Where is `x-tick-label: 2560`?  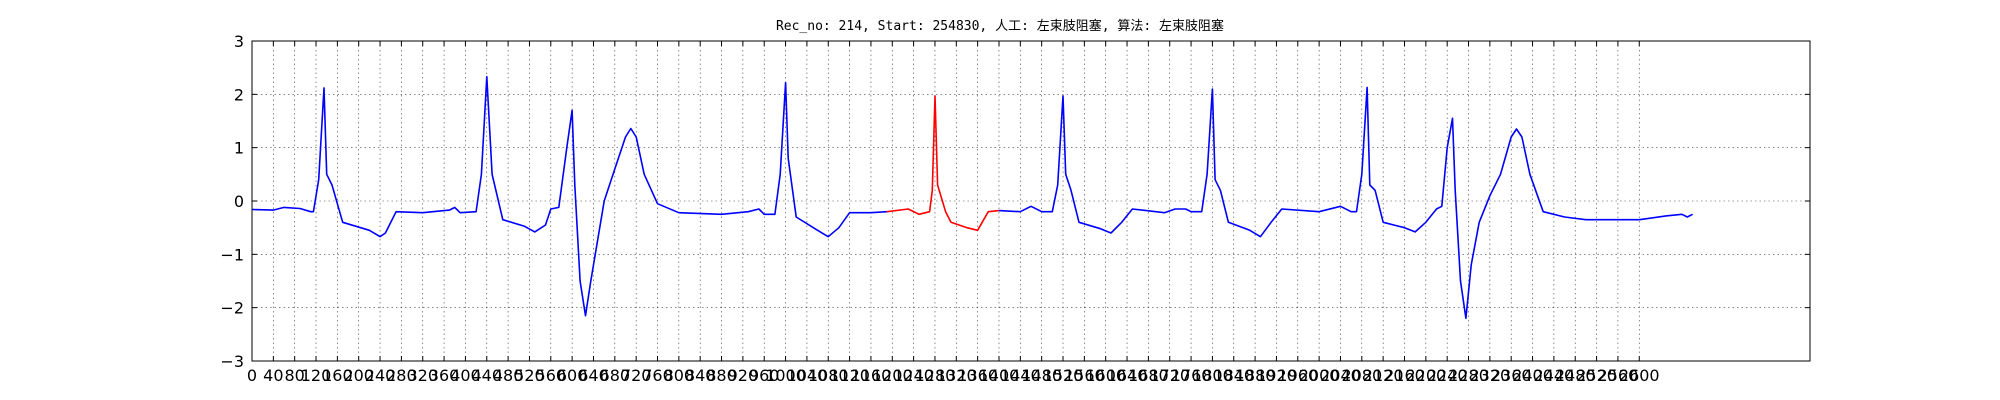
x-tick-label: 2560 is located at coordinates (1618, 375).